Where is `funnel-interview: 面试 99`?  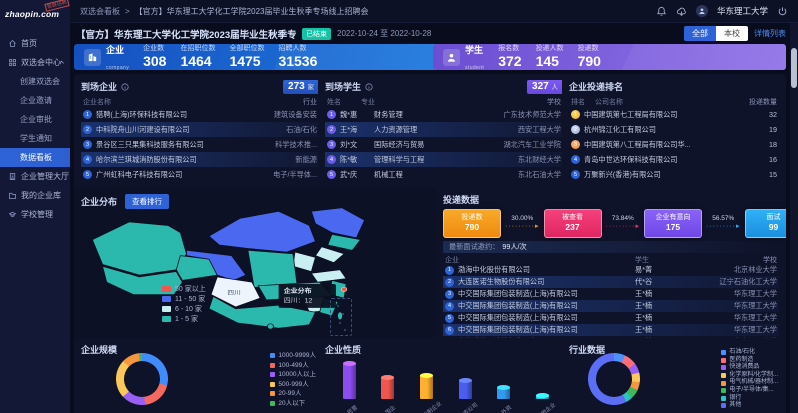
funnel-interview: 面试 99 is located at coordinates (765, 223).